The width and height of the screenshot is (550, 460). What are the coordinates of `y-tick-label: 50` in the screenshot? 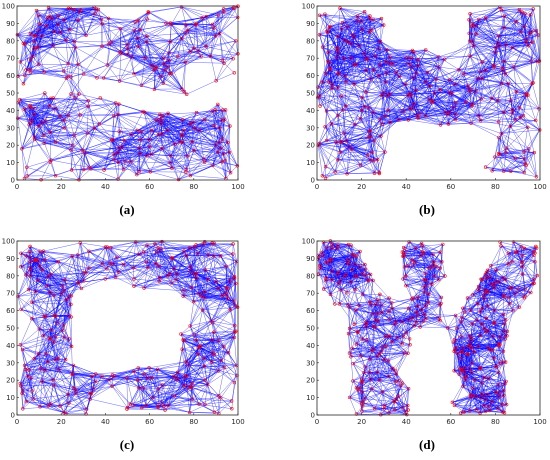 It's located at (10, 94).